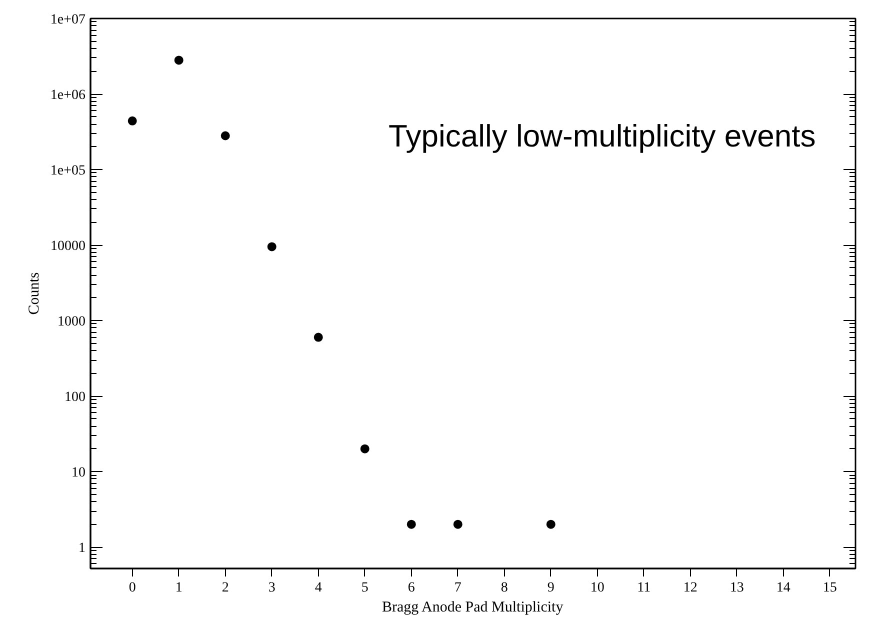  What do you see at coordinates (602, 136) in the screenshot?
I see `annotation: Typically low-multiplicity events` at bounding box center [602, 136].